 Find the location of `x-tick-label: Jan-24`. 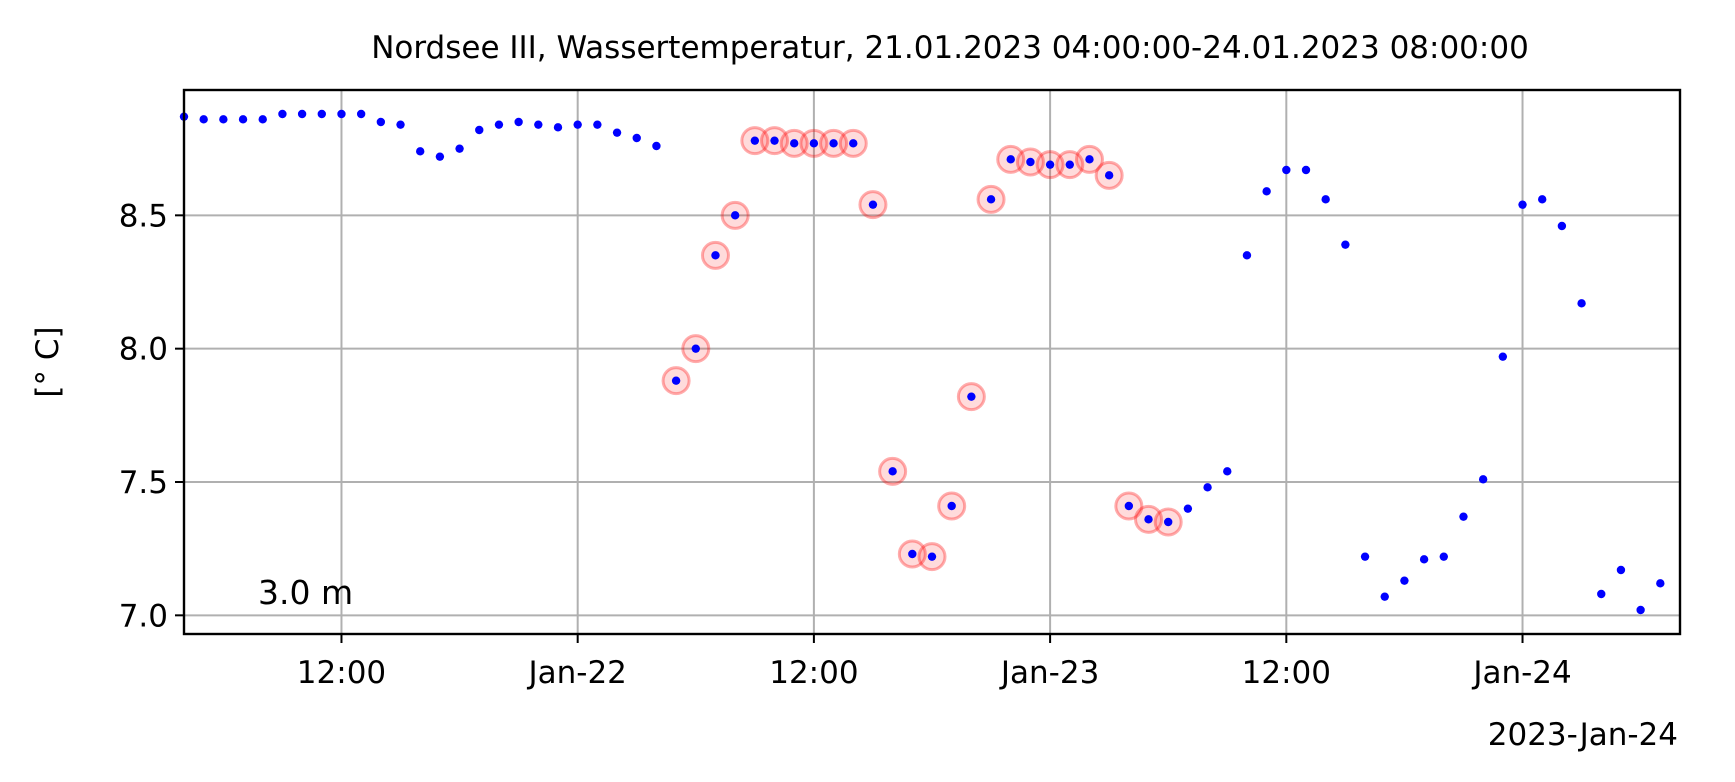

x-tick-label: Jan-24 is located at coordinates (1521, 673).